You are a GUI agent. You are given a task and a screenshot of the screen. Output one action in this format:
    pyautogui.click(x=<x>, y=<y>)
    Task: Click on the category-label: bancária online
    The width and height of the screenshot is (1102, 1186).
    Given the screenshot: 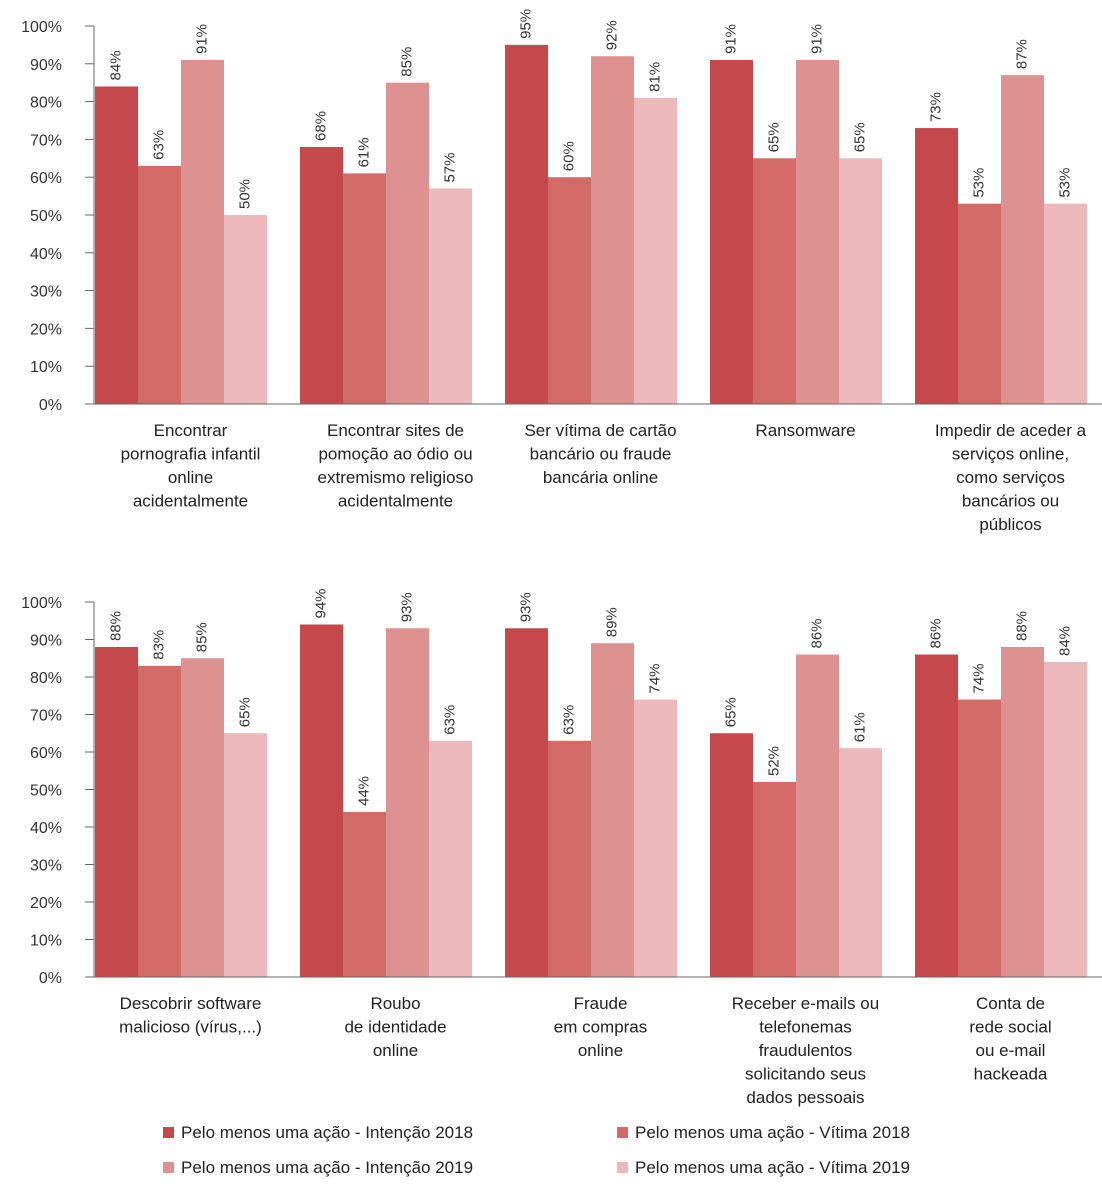 What is the action you would take?
    pyautogui.click(x=600, y=477)
    